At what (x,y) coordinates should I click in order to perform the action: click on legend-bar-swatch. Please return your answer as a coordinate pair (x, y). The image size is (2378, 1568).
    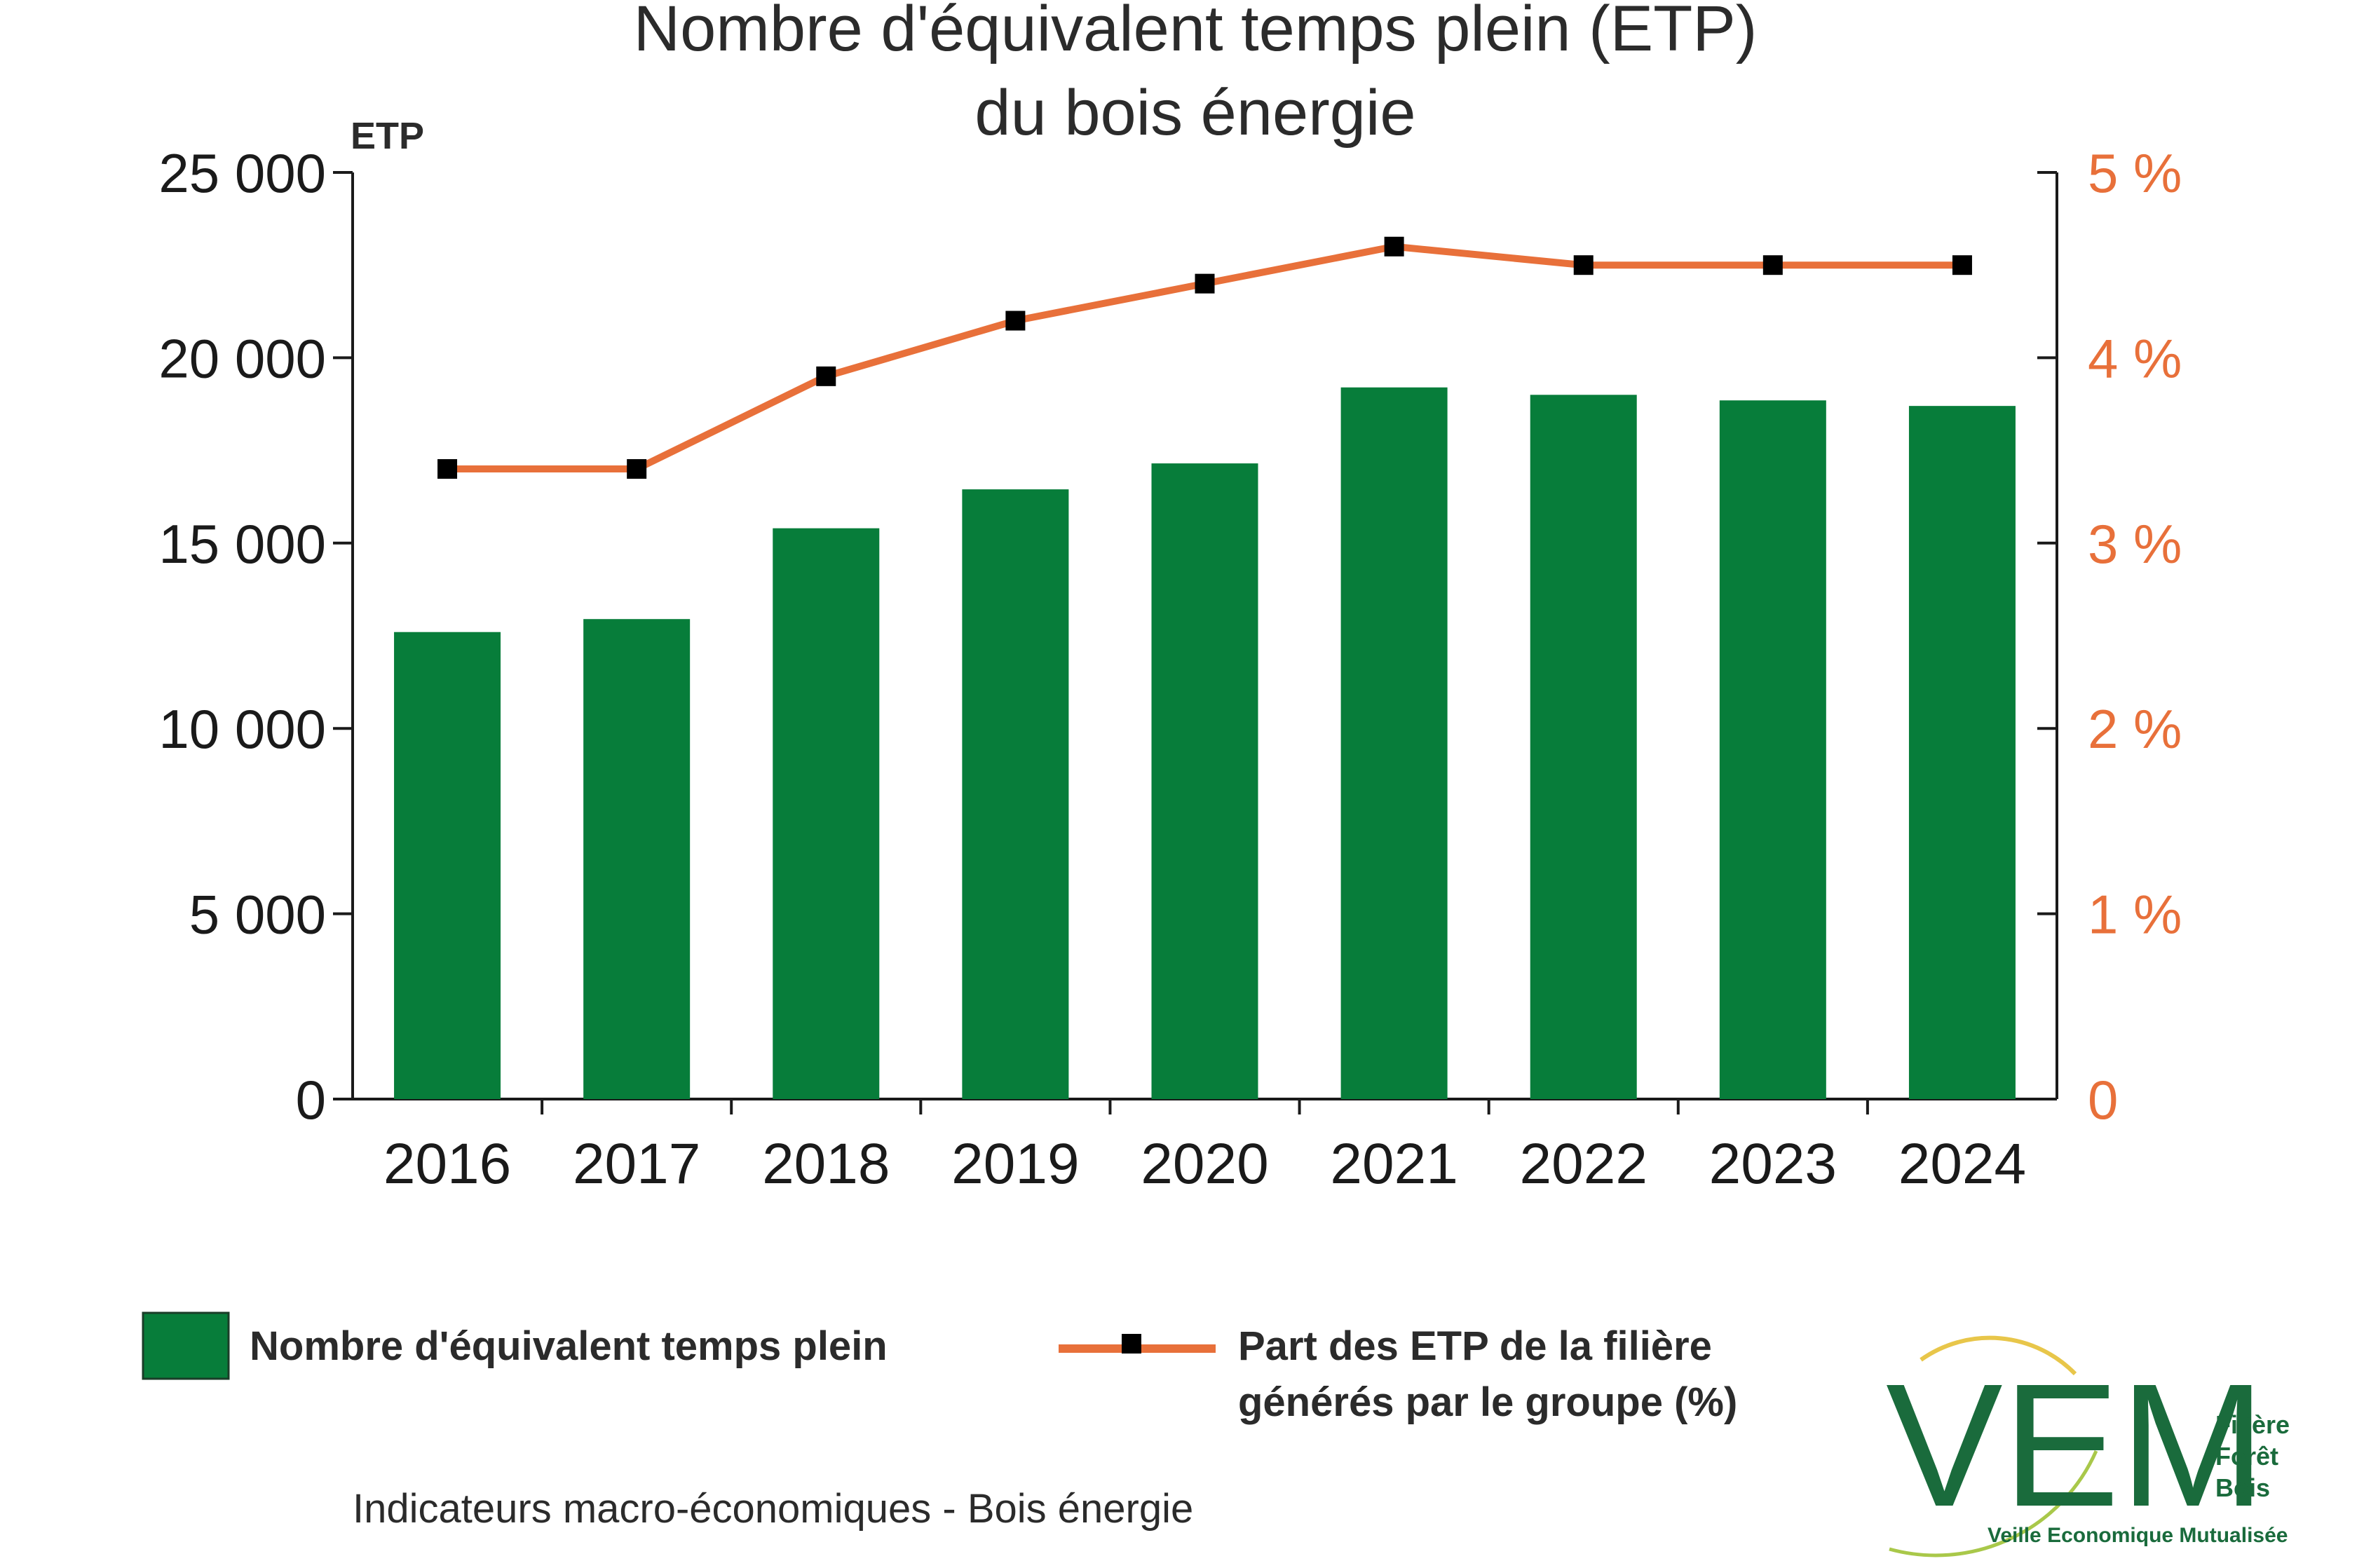
    Looking at the image, I should click on (186, 1345).